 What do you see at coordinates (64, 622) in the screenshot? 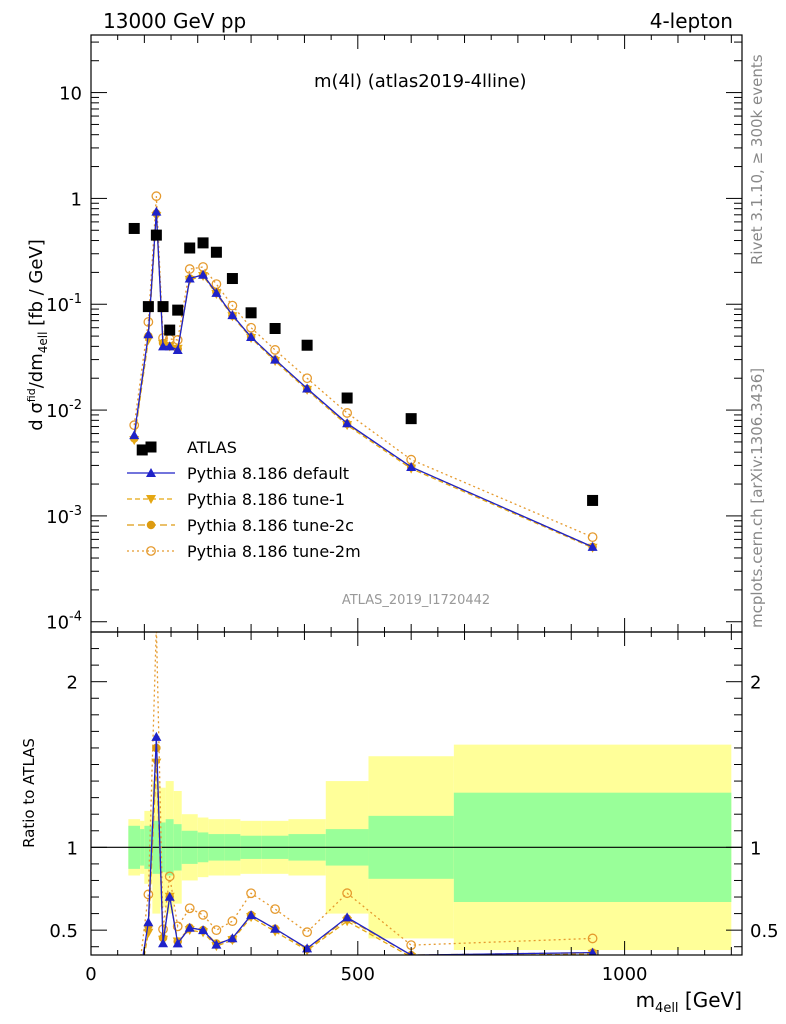
I see `y-tick-label: 10⁻⁴` at bounding box center [64, 622].